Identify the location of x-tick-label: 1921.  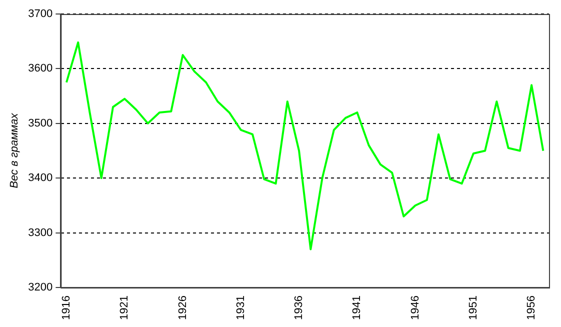
(124, 308).